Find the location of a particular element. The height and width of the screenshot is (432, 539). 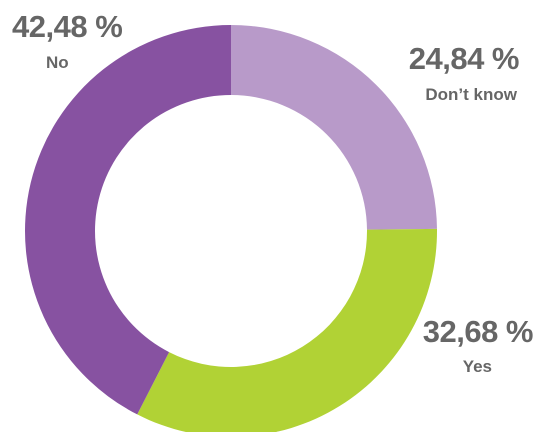

slice-label-no-category: No is located at coordinates (57, 62).